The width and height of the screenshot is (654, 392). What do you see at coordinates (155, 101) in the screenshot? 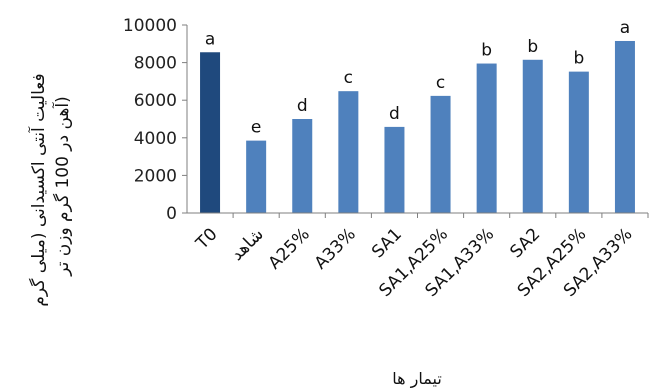
I see `y-tick-label: 6000` at bounding box center [155, 101].